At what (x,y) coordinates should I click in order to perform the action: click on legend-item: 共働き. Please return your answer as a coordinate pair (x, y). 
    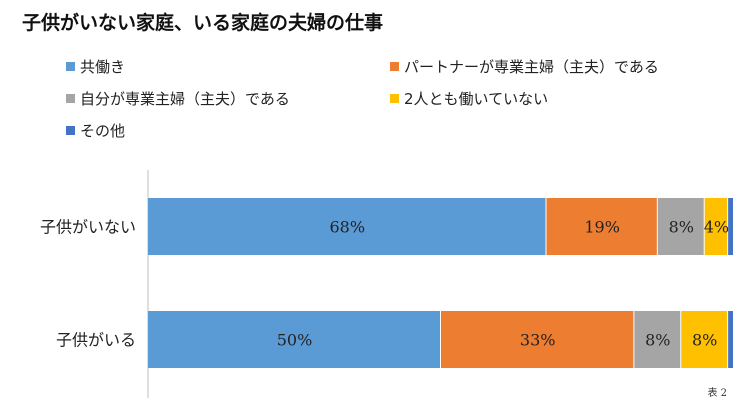
    Looking at the image, I should click on (95, 66).